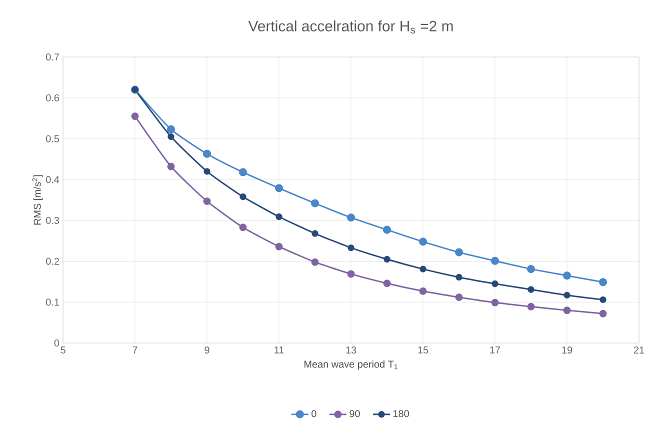 The height and width of the screenshot is (434, 651). Describe the element at coordinates (135, 350) in the screenshot. I see `x-tick-label: 7` at that location.